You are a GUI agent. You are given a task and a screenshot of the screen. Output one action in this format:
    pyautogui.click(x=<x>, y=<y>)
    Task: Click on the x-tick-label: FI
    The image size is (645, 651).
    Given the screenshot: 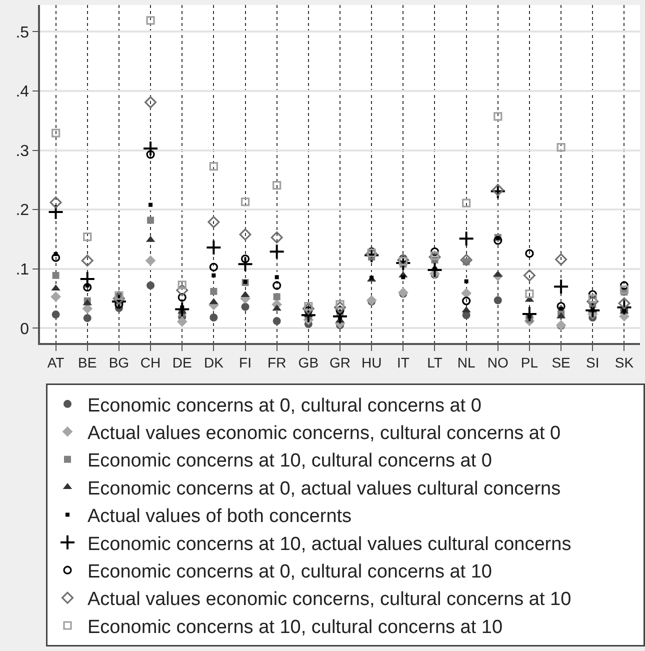 What is the action you would take?
    pyautogui.click(x=245, y=362)
    